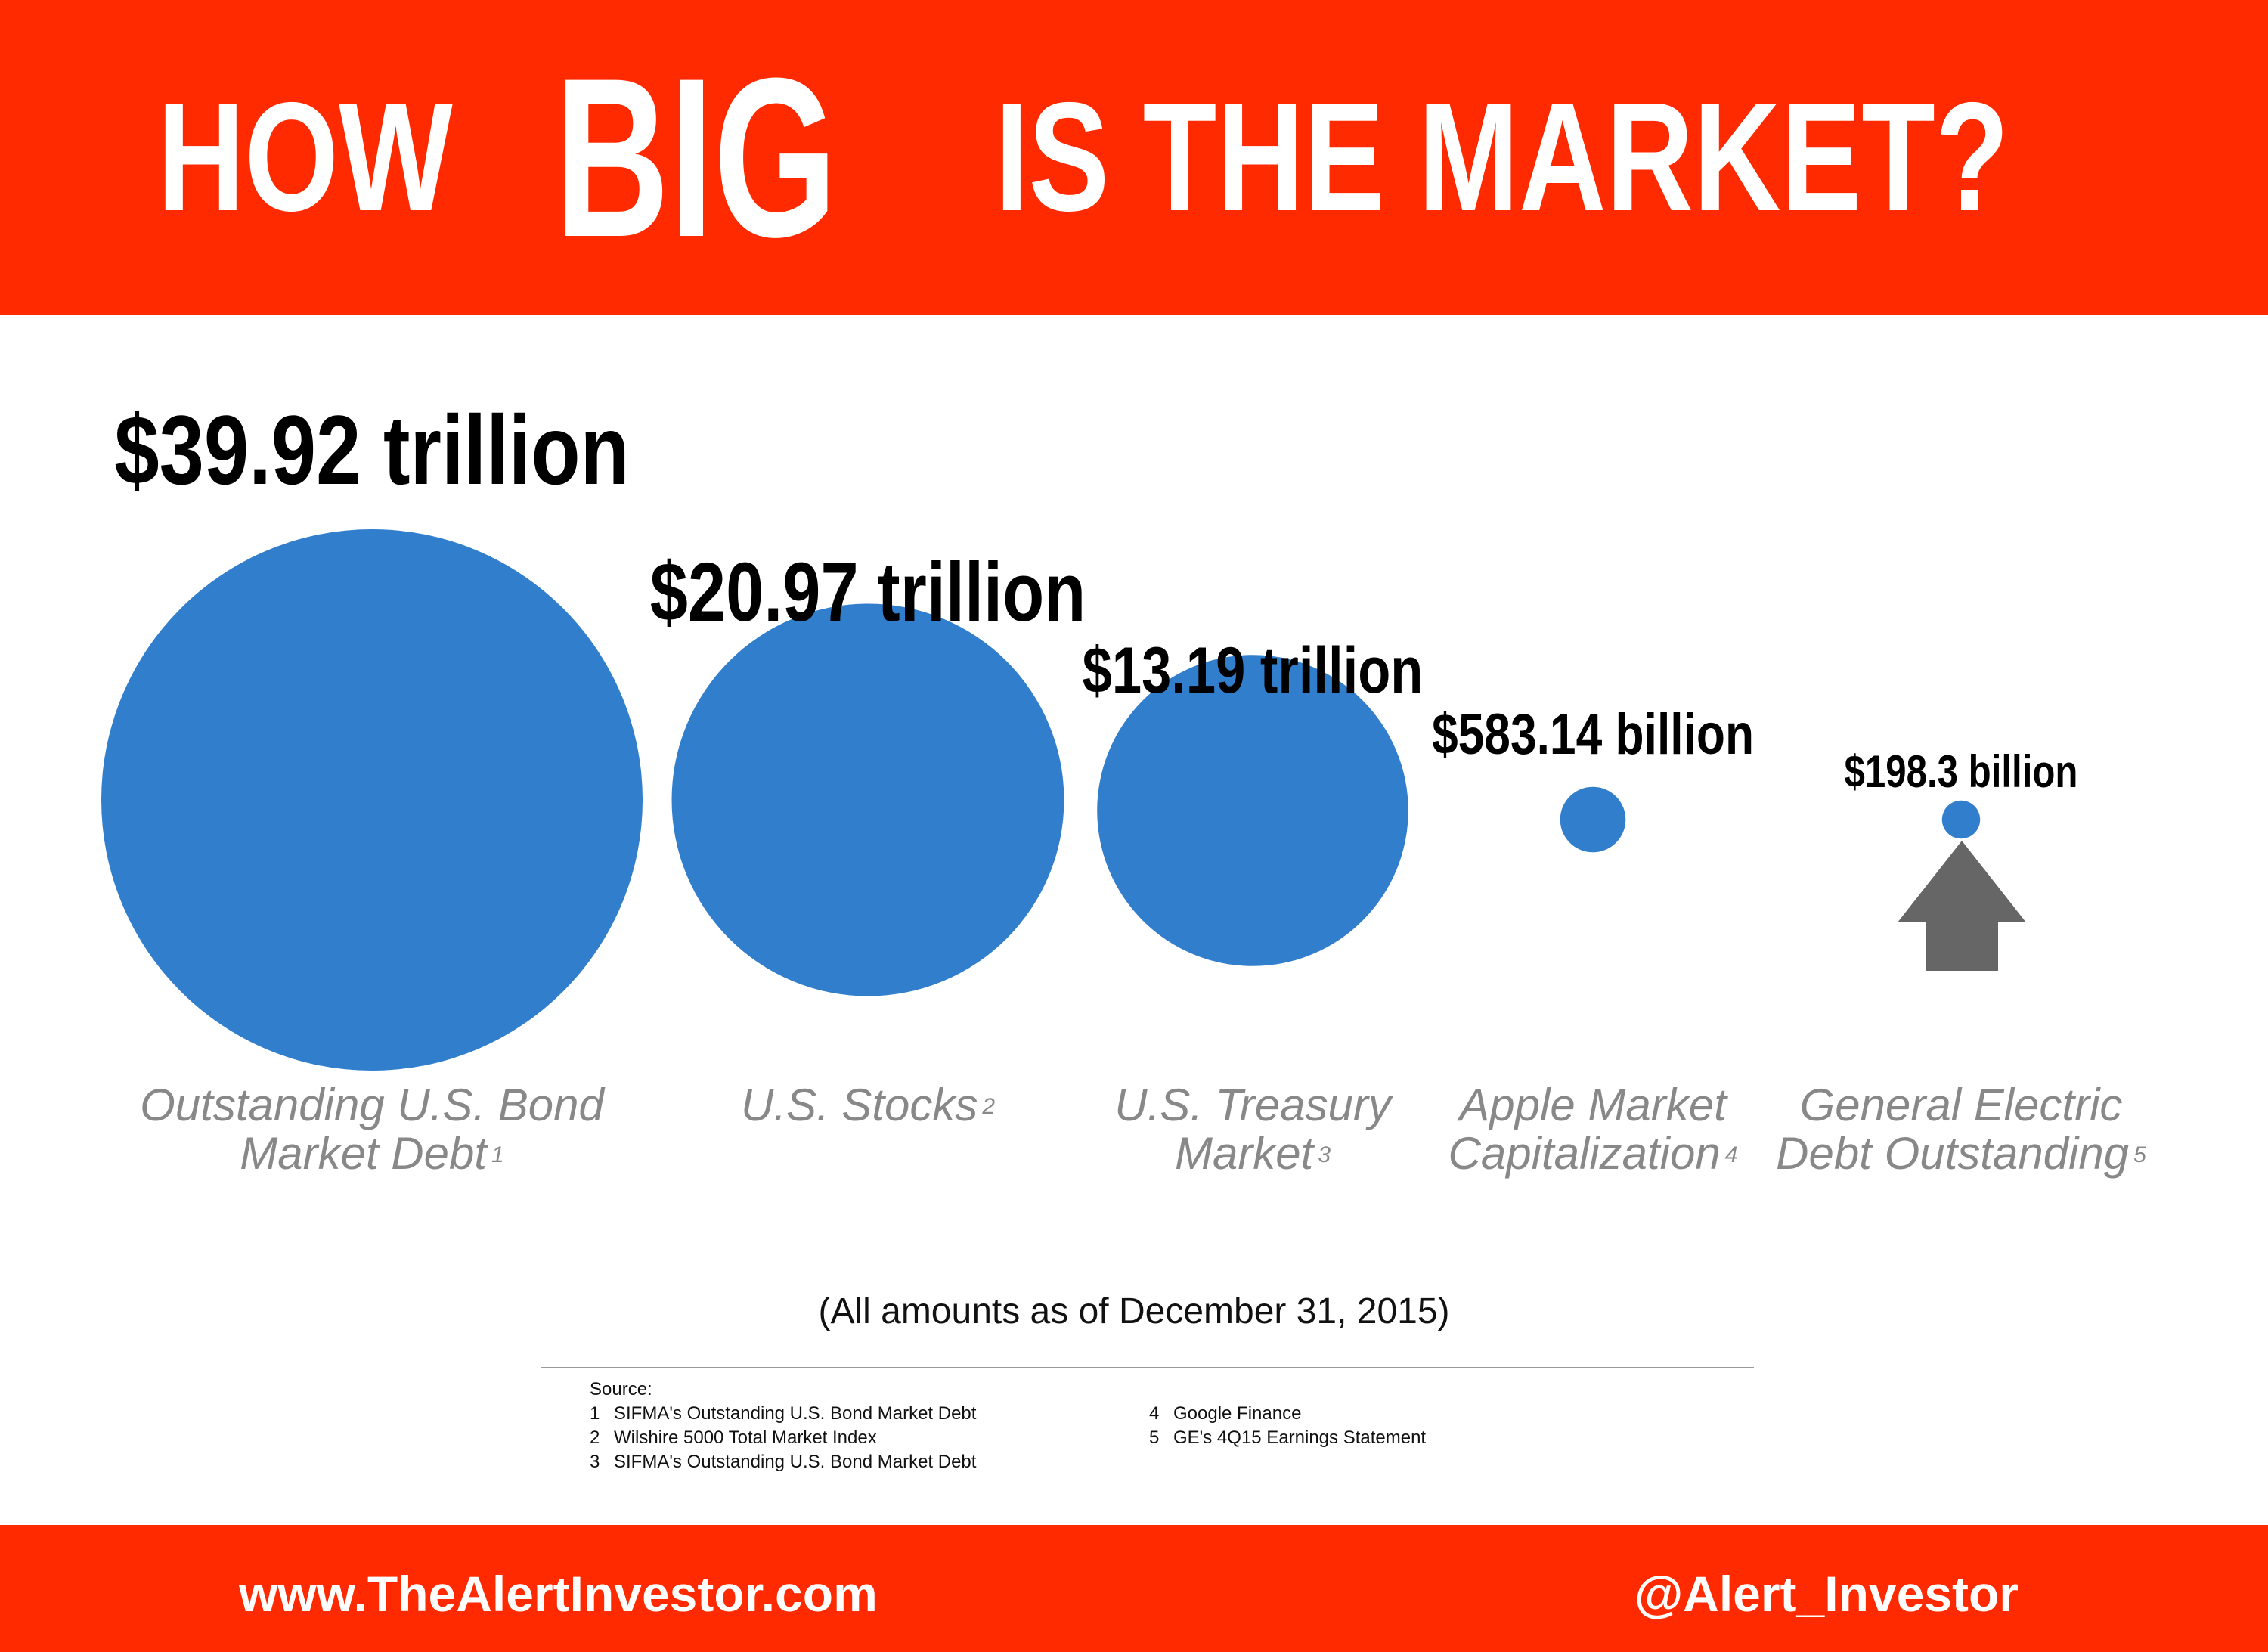 This screenshot has height=1652, width=2268. I want to click on value-label-1: $39.92 trillion, so click(372, 450).